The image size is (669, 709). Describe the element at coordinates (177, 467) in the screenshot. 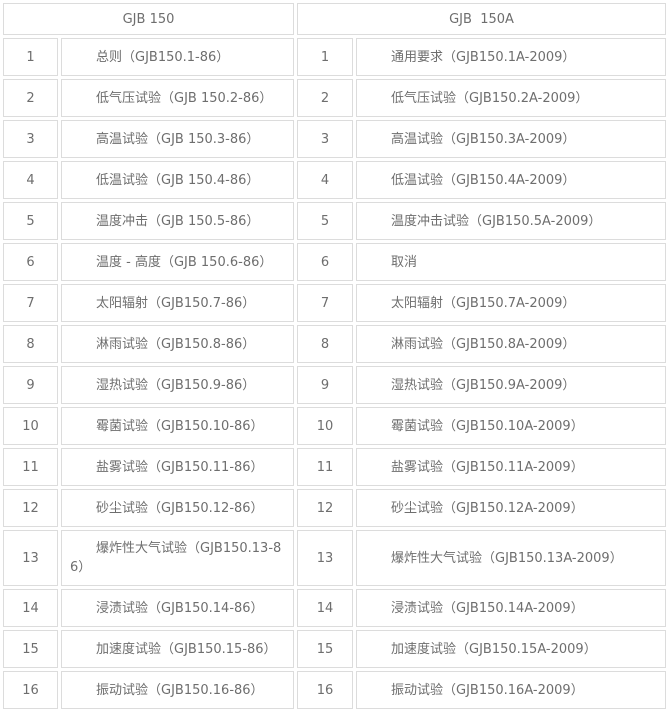

I see `left-row-text: 盐雾试验（GJB150.11-86）` at that location.